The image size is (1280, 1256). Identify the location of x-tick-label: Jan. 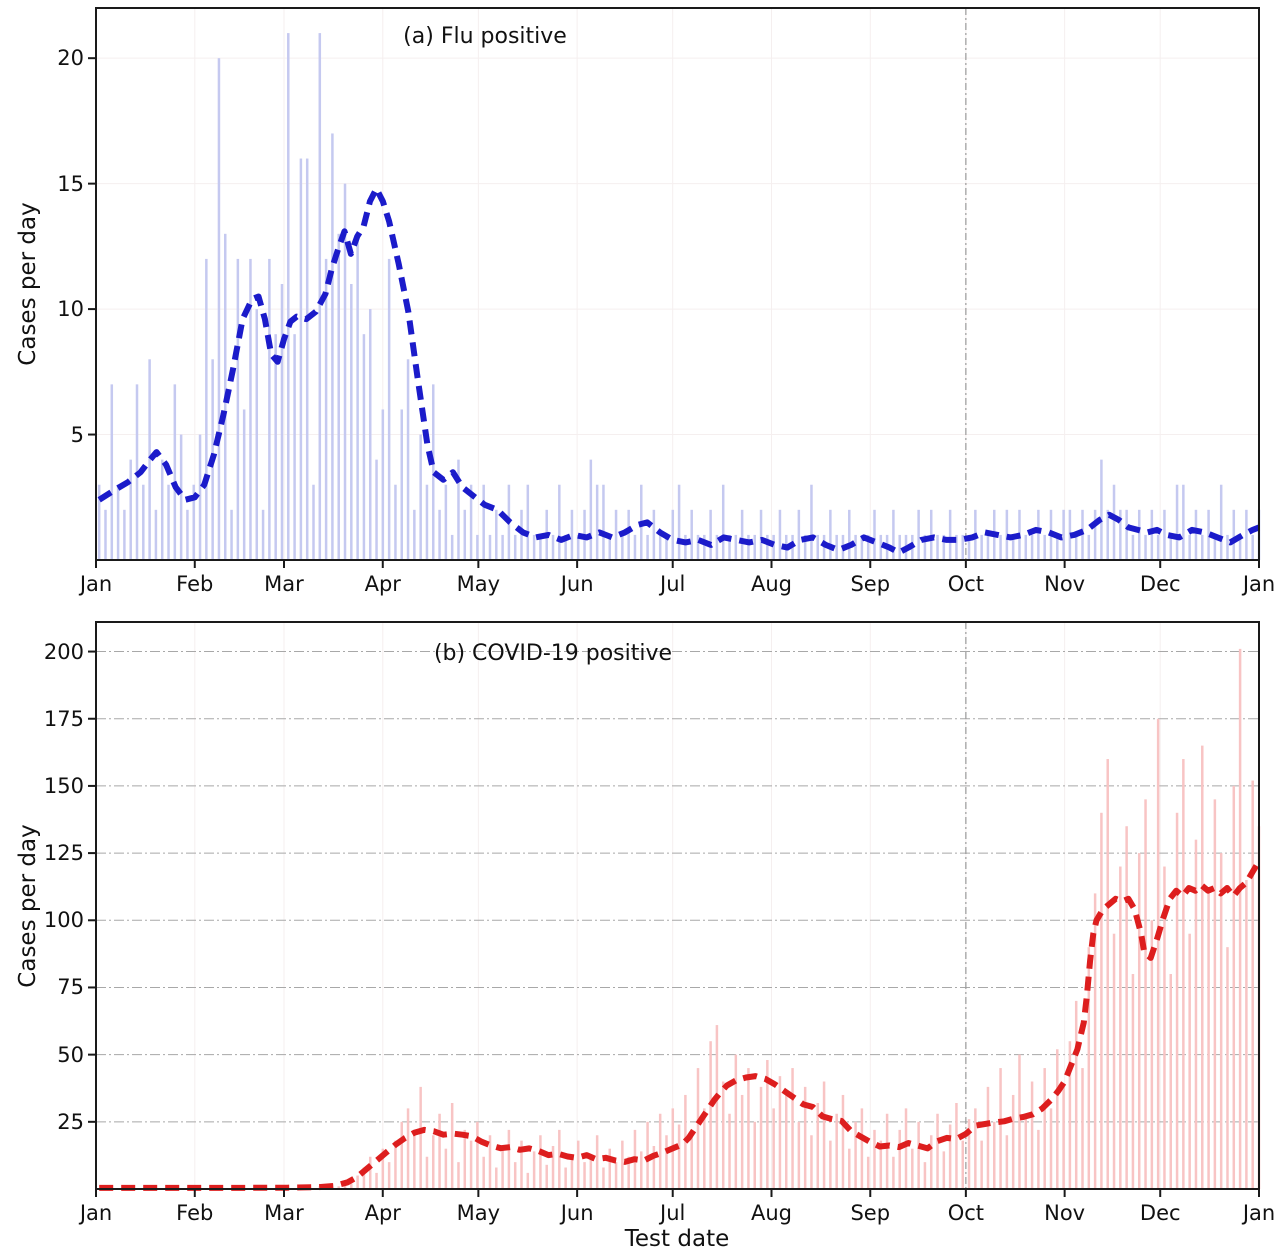
(96, 1213).